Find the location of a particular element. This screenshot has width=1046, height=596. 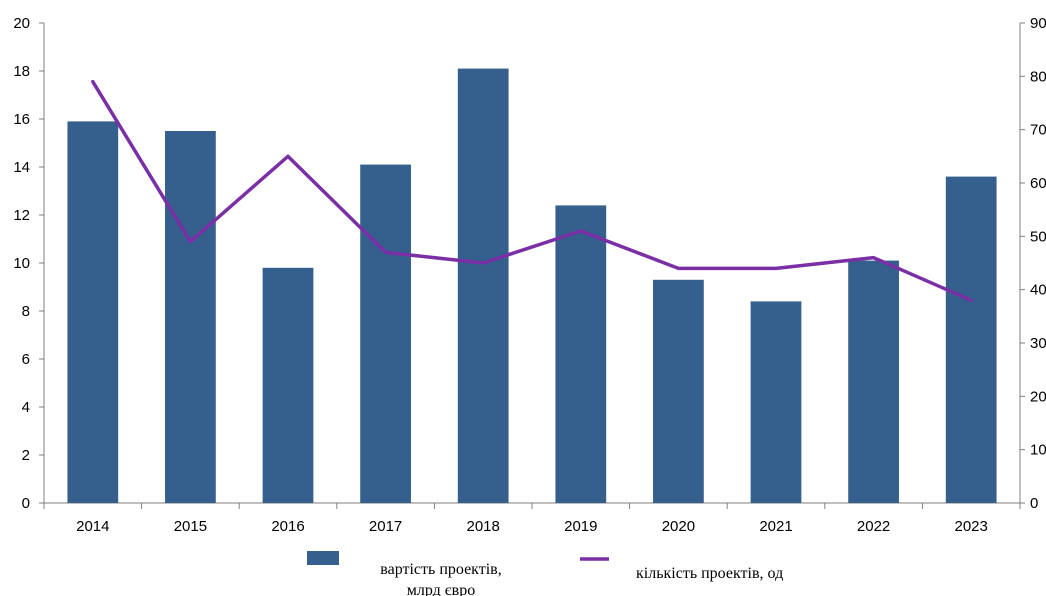

bar-2023 is located at coordinates (971, 339).